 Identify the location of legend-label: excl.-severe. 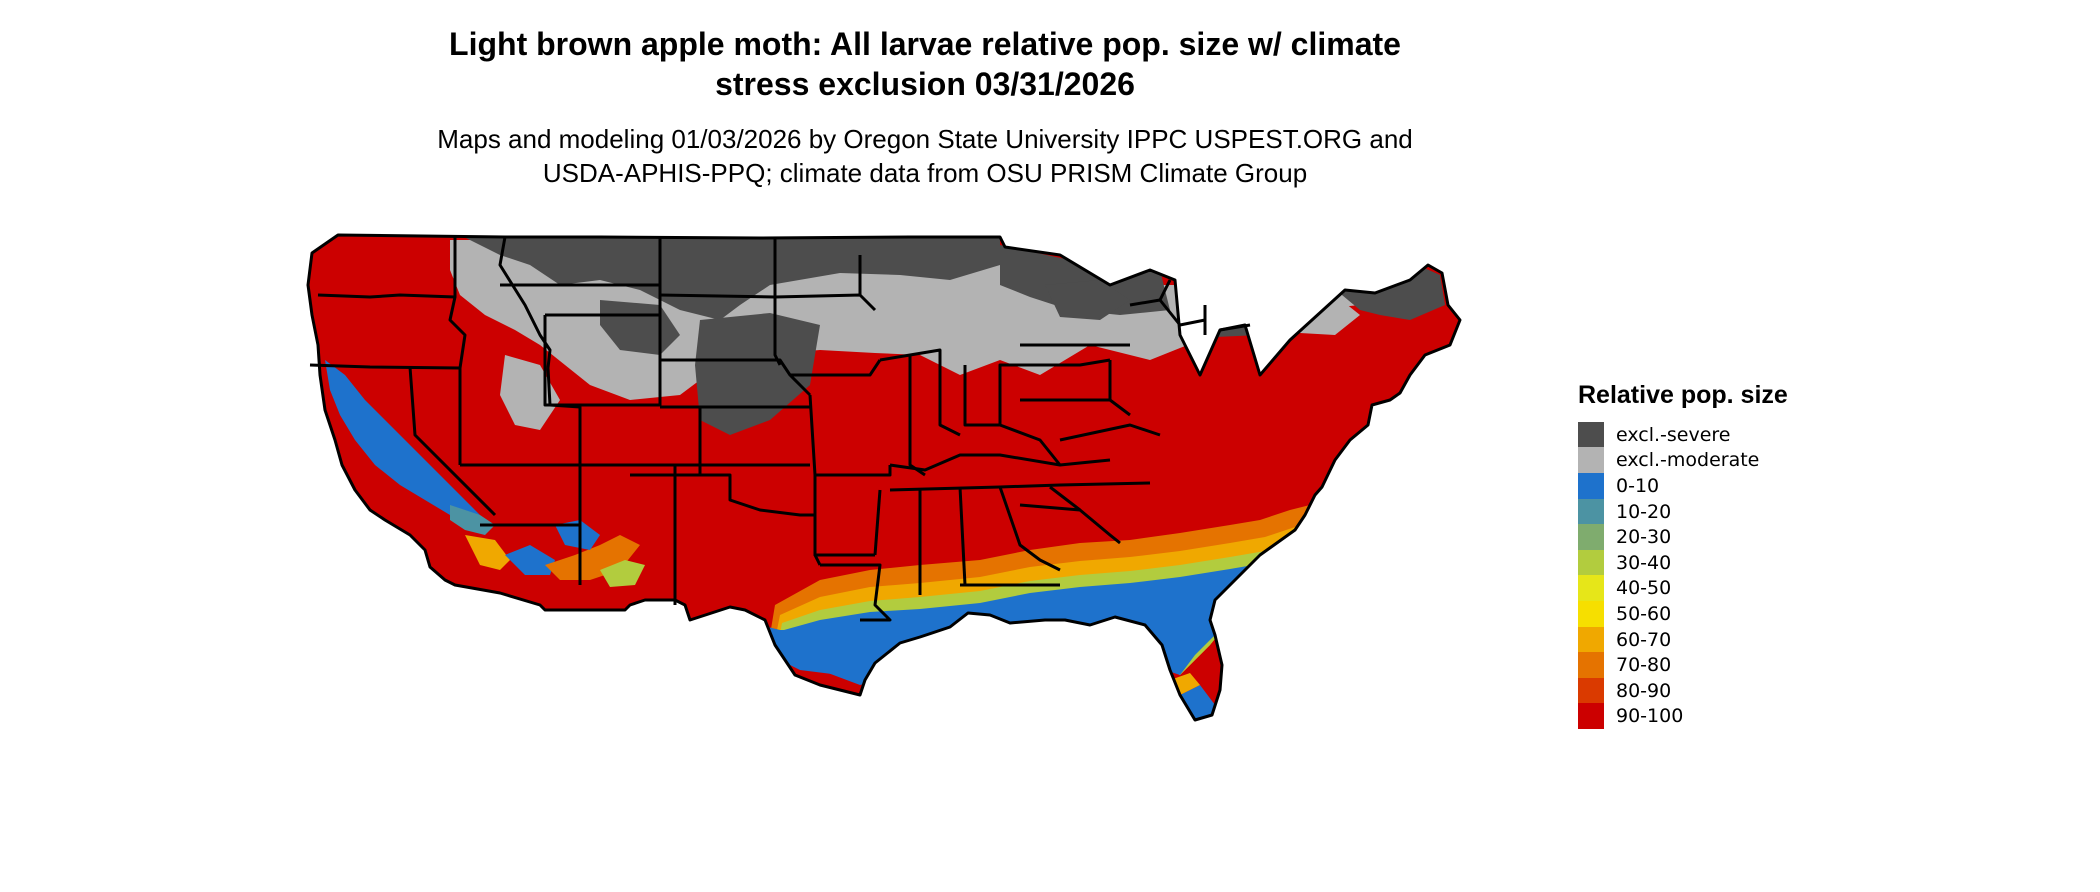
(1673, 434).